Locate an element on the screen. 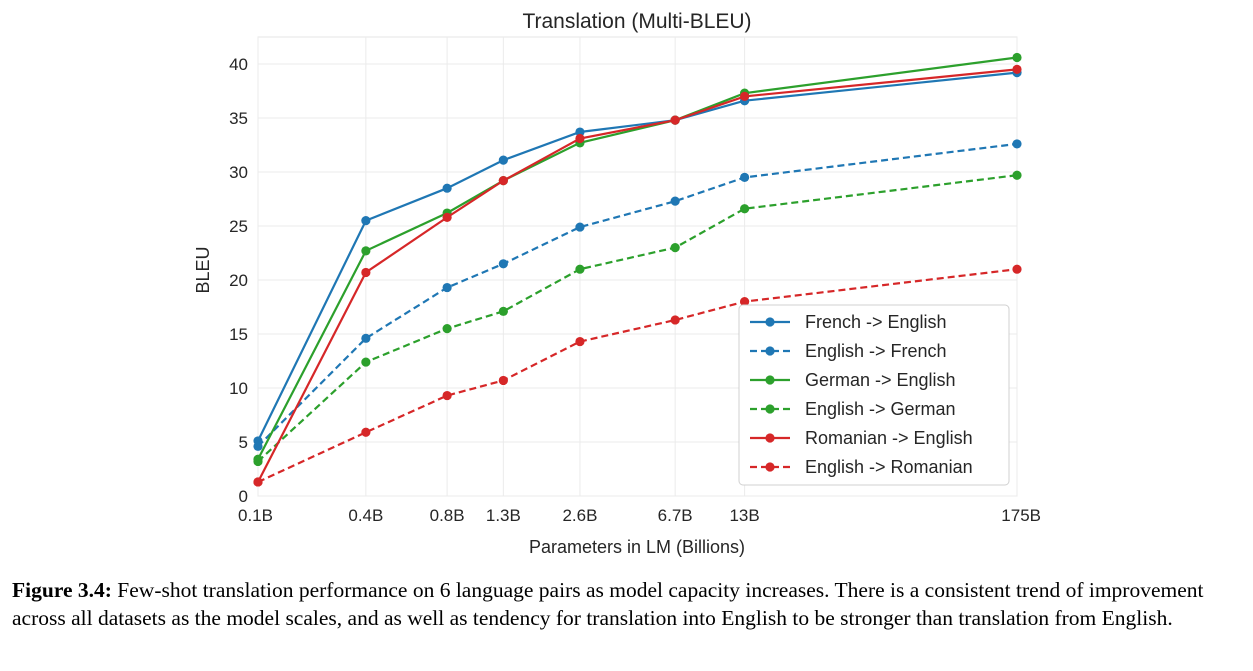  legend-label: English -> German is located at coordinates (880, 409).